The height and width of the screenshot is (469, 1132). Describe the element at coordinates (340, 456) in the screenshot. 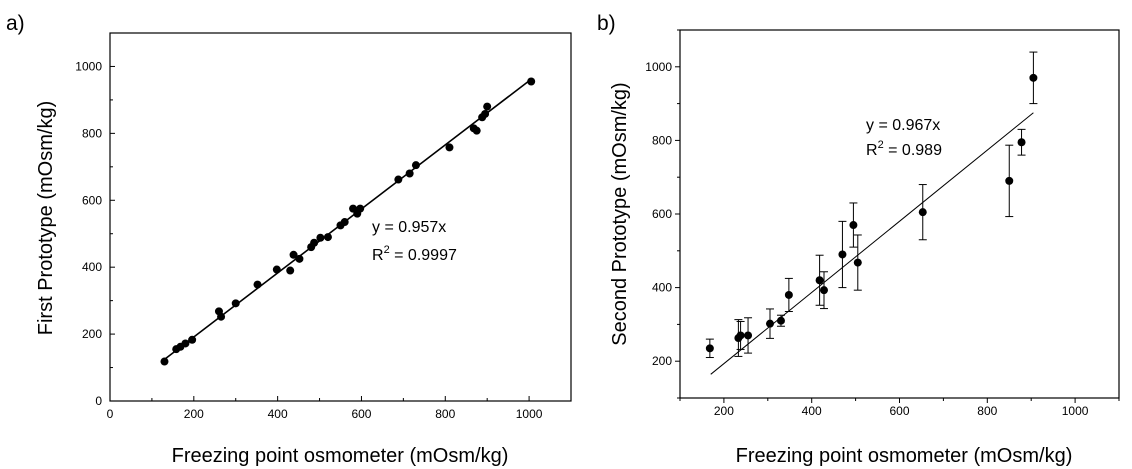

I see `panel-a-x-axis-title: Freezing point osmometer (mOsm/kg)` at that location.